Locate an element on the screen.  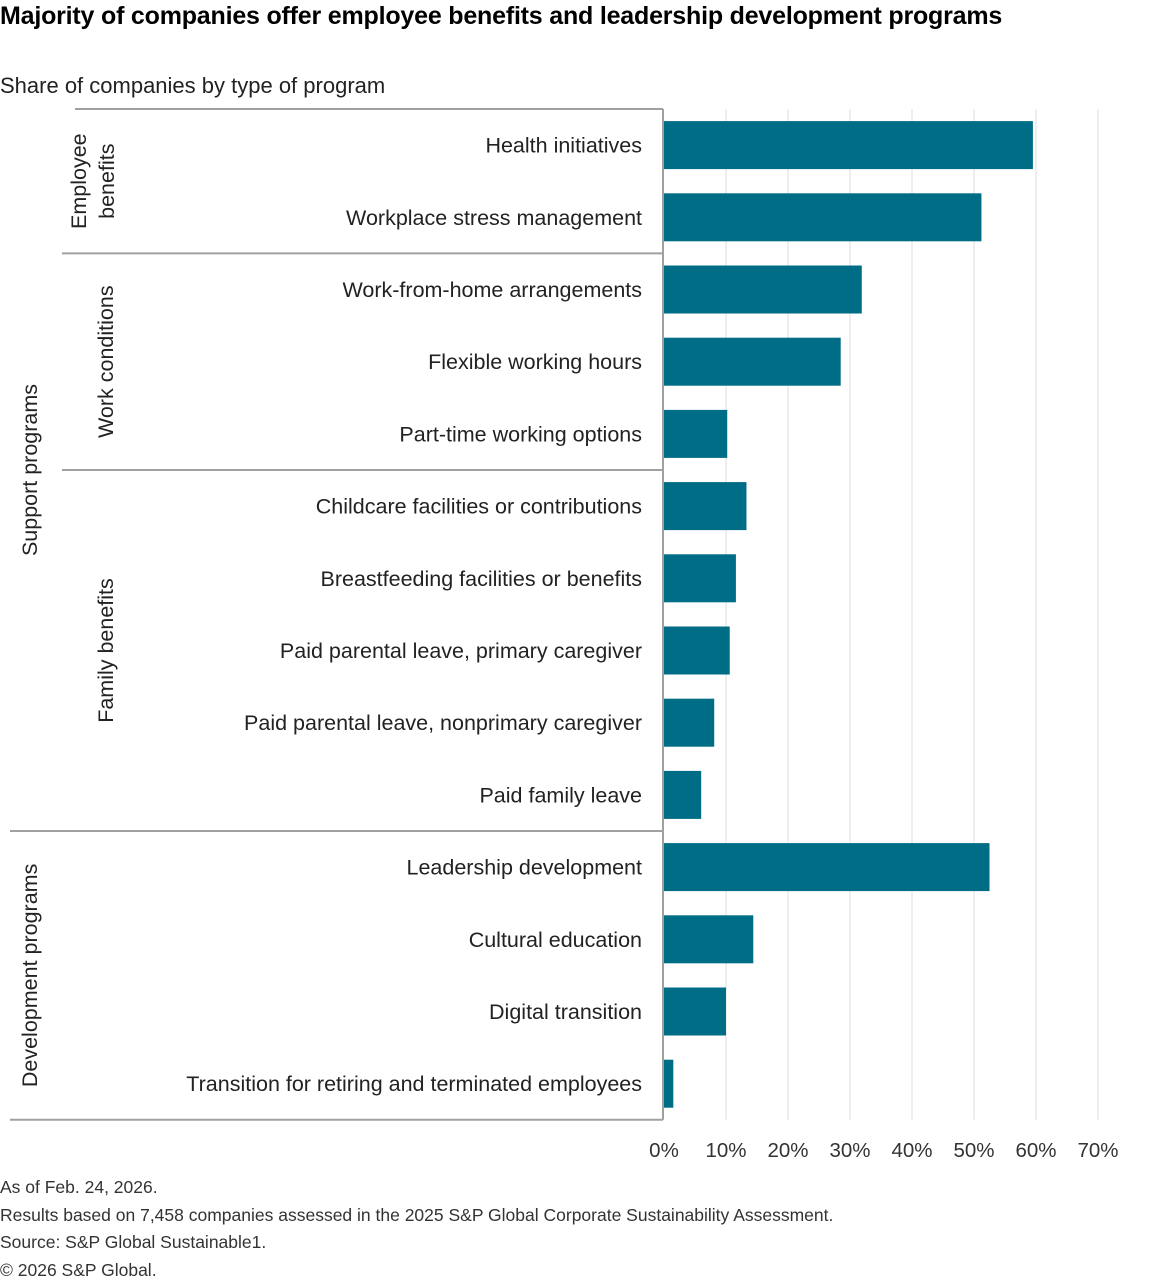
x-tick-label: 30% is located at coordinates (849, 1150).